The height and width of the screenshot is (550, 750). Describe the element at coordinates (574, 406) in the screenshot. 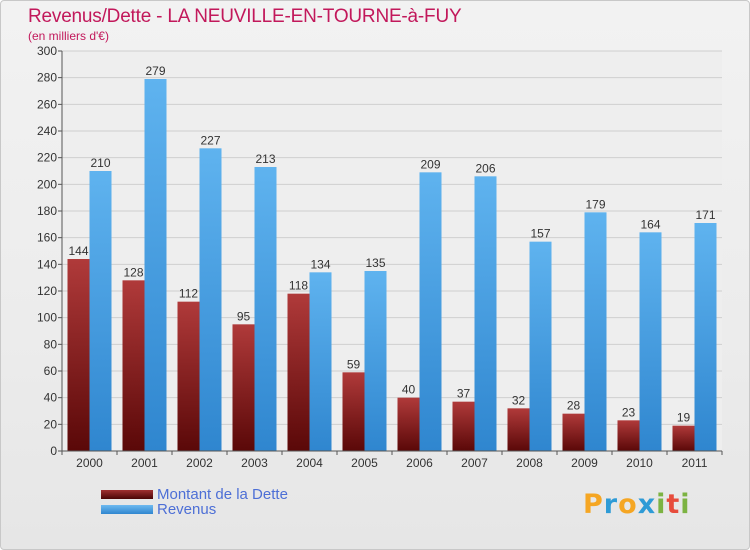

I see `data-label-debt: 28` at that location.